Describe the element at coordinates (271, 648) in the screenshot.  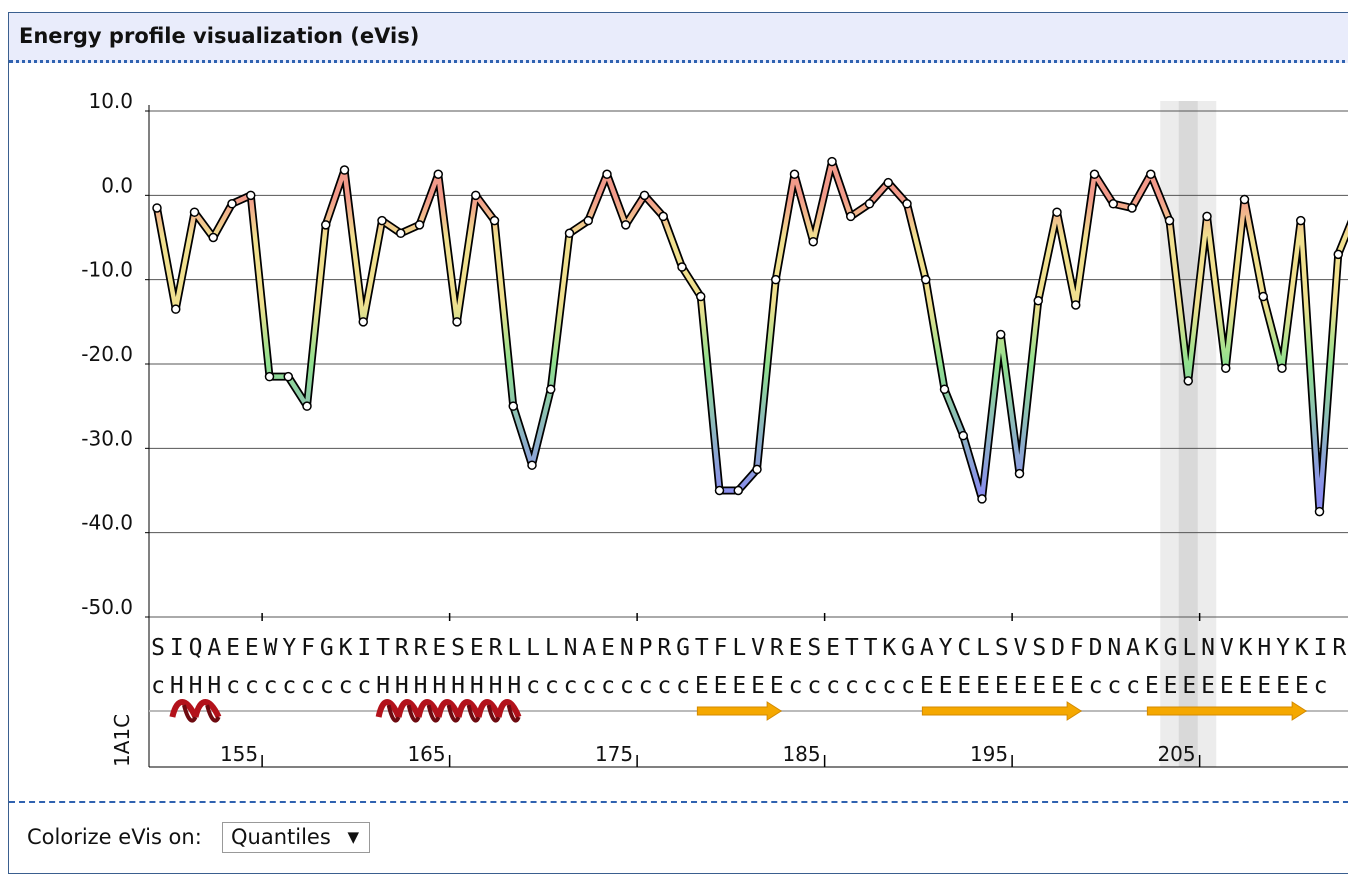
I see `residue-letter: W` at that location.